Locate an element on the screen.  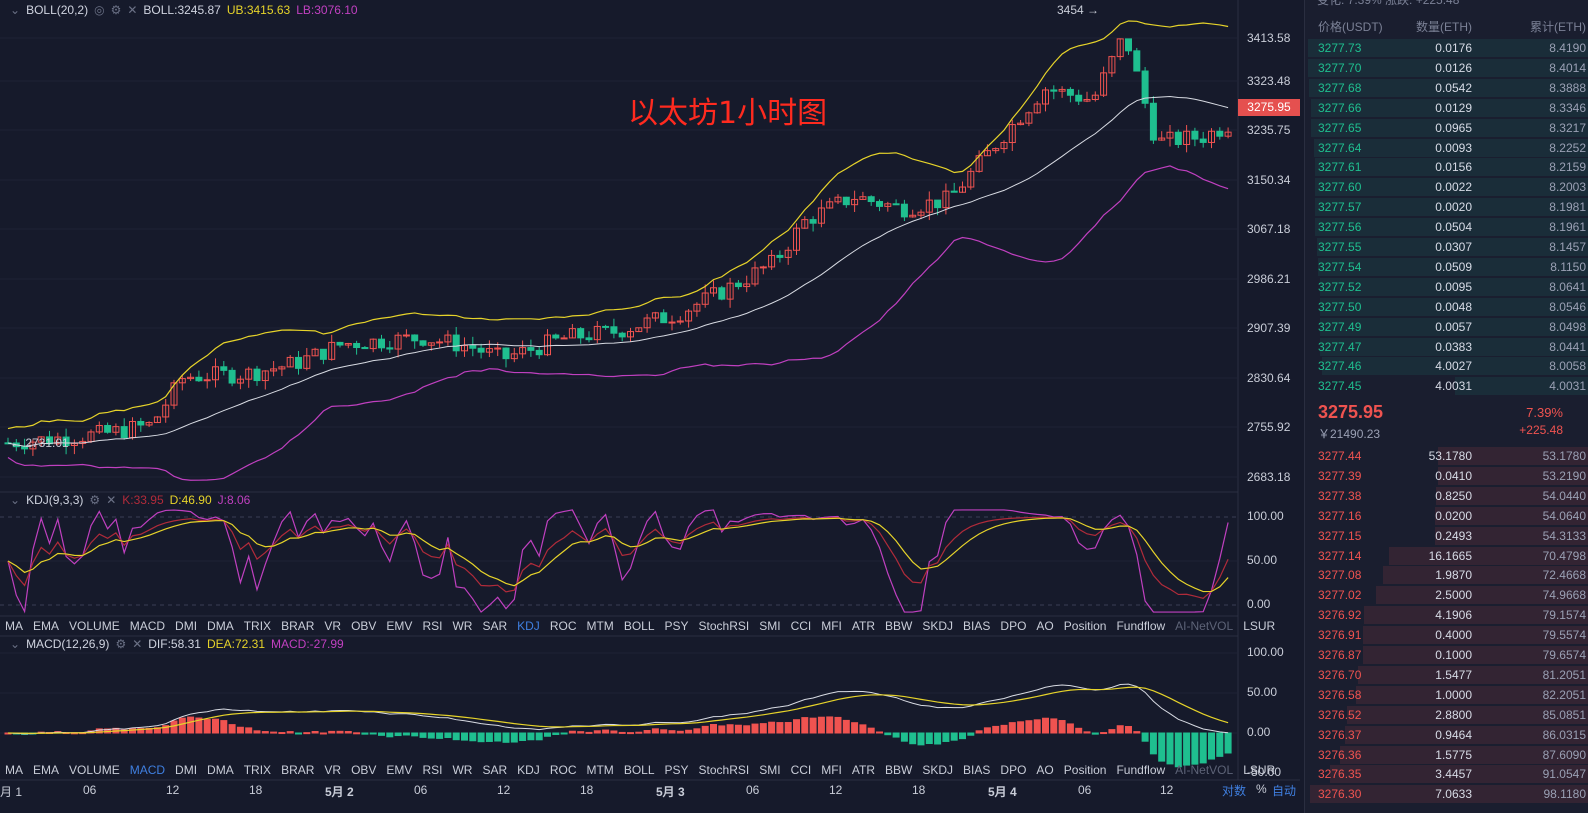
ask-row: 3277.66 0.0129 8.3346 is located at coordinates (1446, 108).